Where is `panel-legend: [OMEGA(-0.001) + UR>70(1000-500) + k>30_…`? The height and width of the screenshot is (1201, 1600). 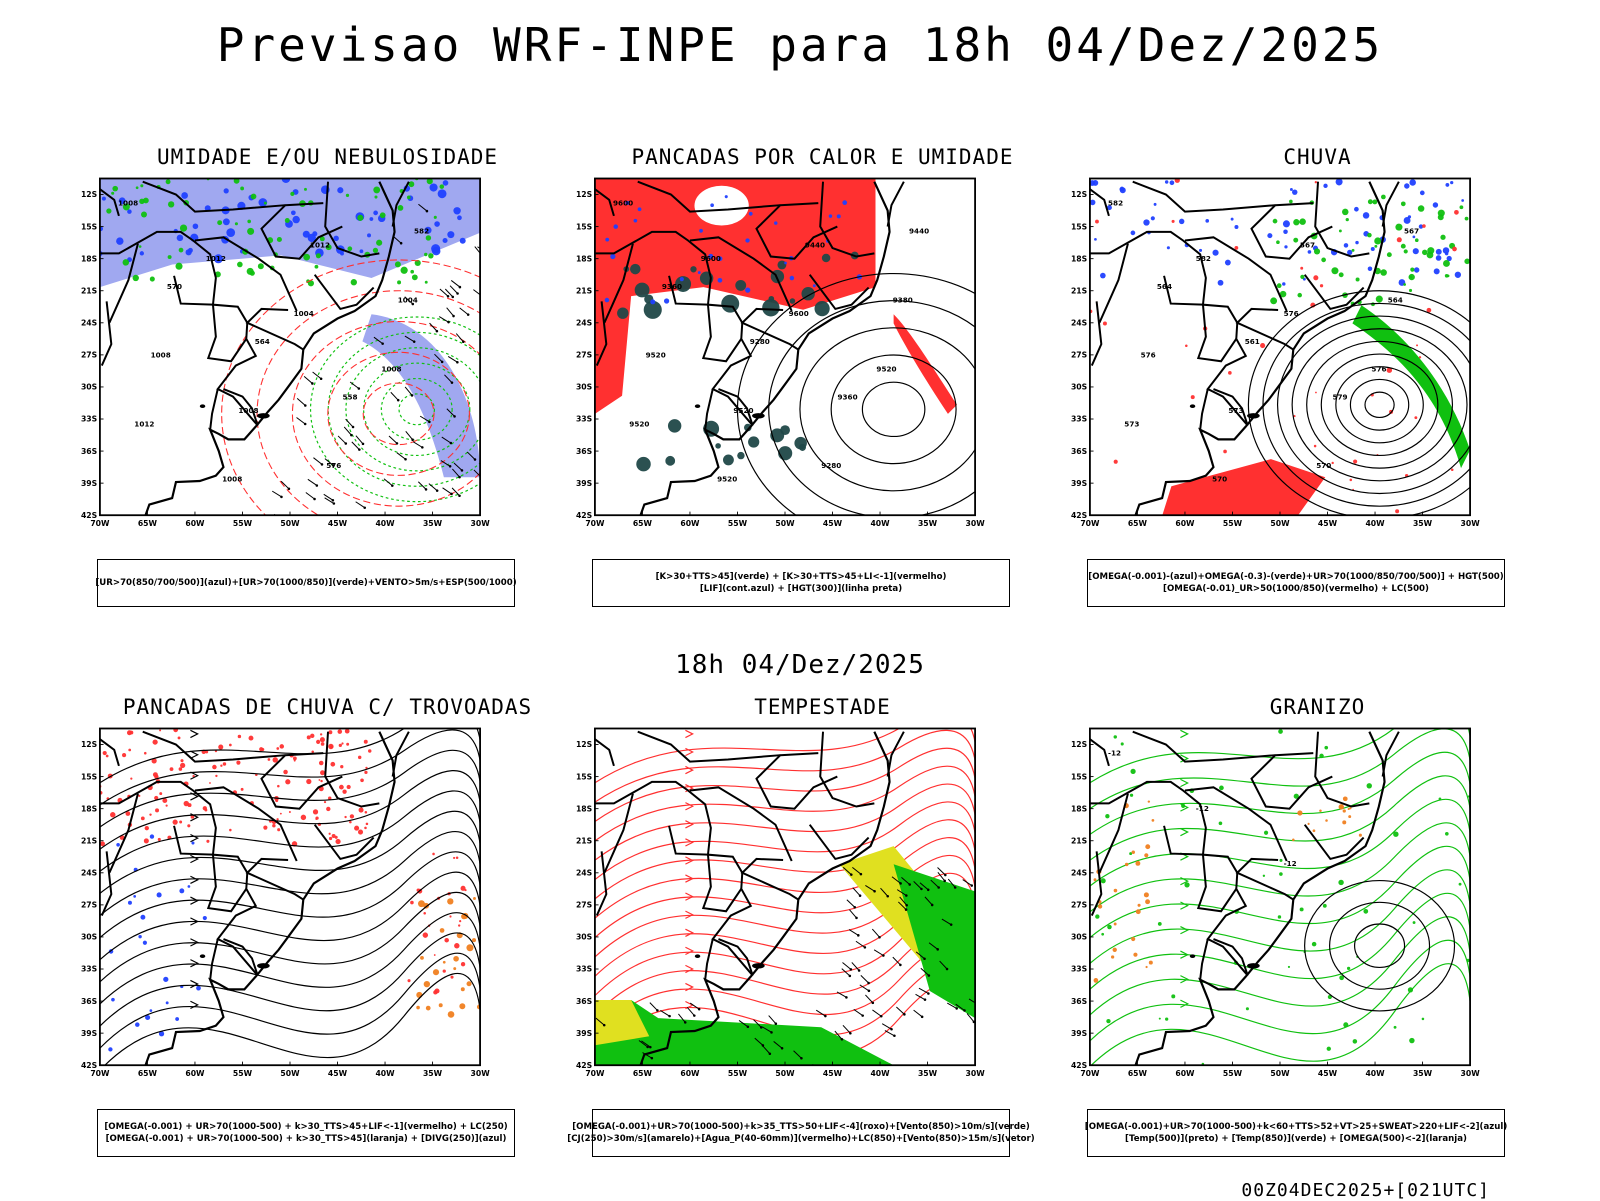
panel-legend: [OMEGA(-0.001) + UR>70(1000-500) + k>30_… is located at coordinates (306, 1133).